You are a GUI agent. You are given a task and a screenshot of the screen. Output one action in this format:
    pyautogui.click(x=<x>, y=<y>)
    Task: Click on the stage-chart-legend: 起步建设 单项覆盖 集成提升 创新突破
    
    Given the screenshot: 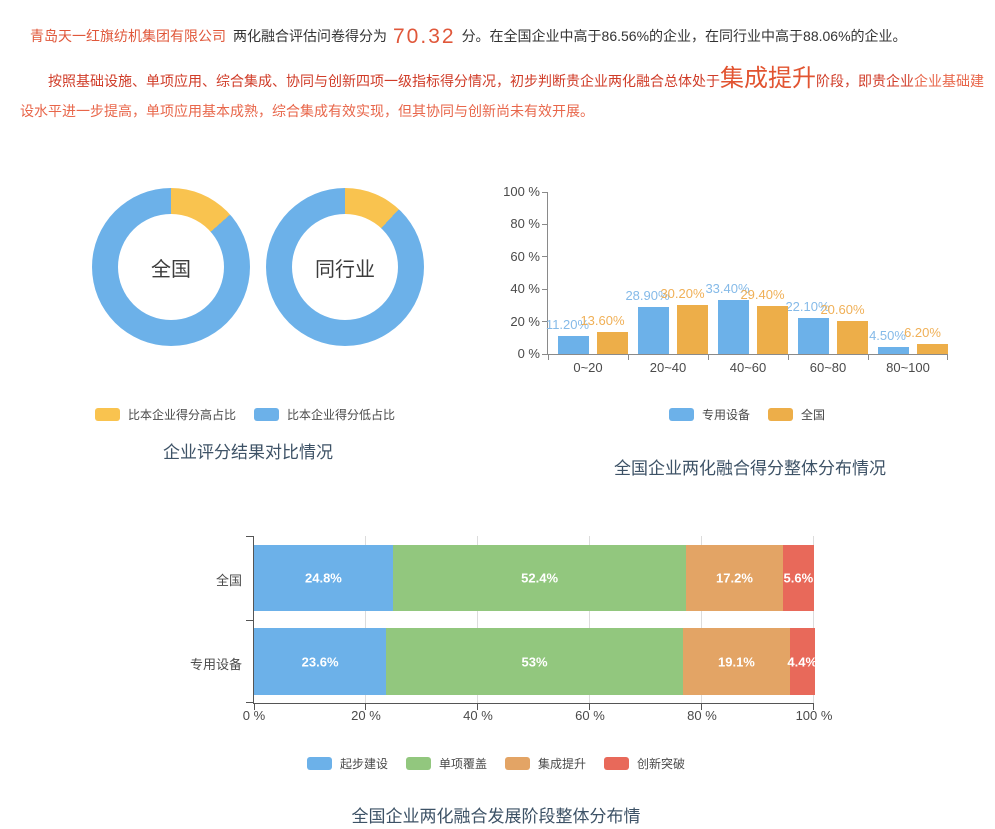 What is the action you would take?
    pyautogui.click(x=496, y=763)
    